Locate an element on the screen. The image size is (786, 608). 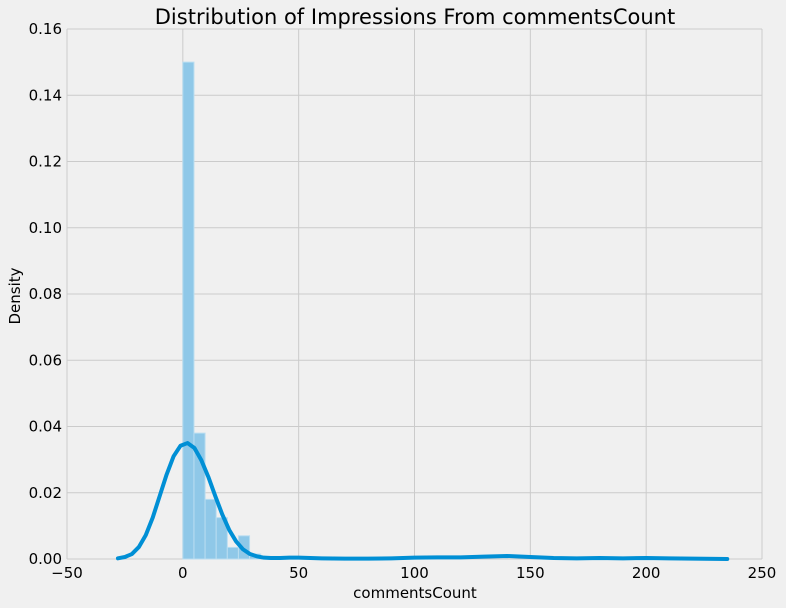
y-tick-label: 0.00 is located at coordinates (45, 559).